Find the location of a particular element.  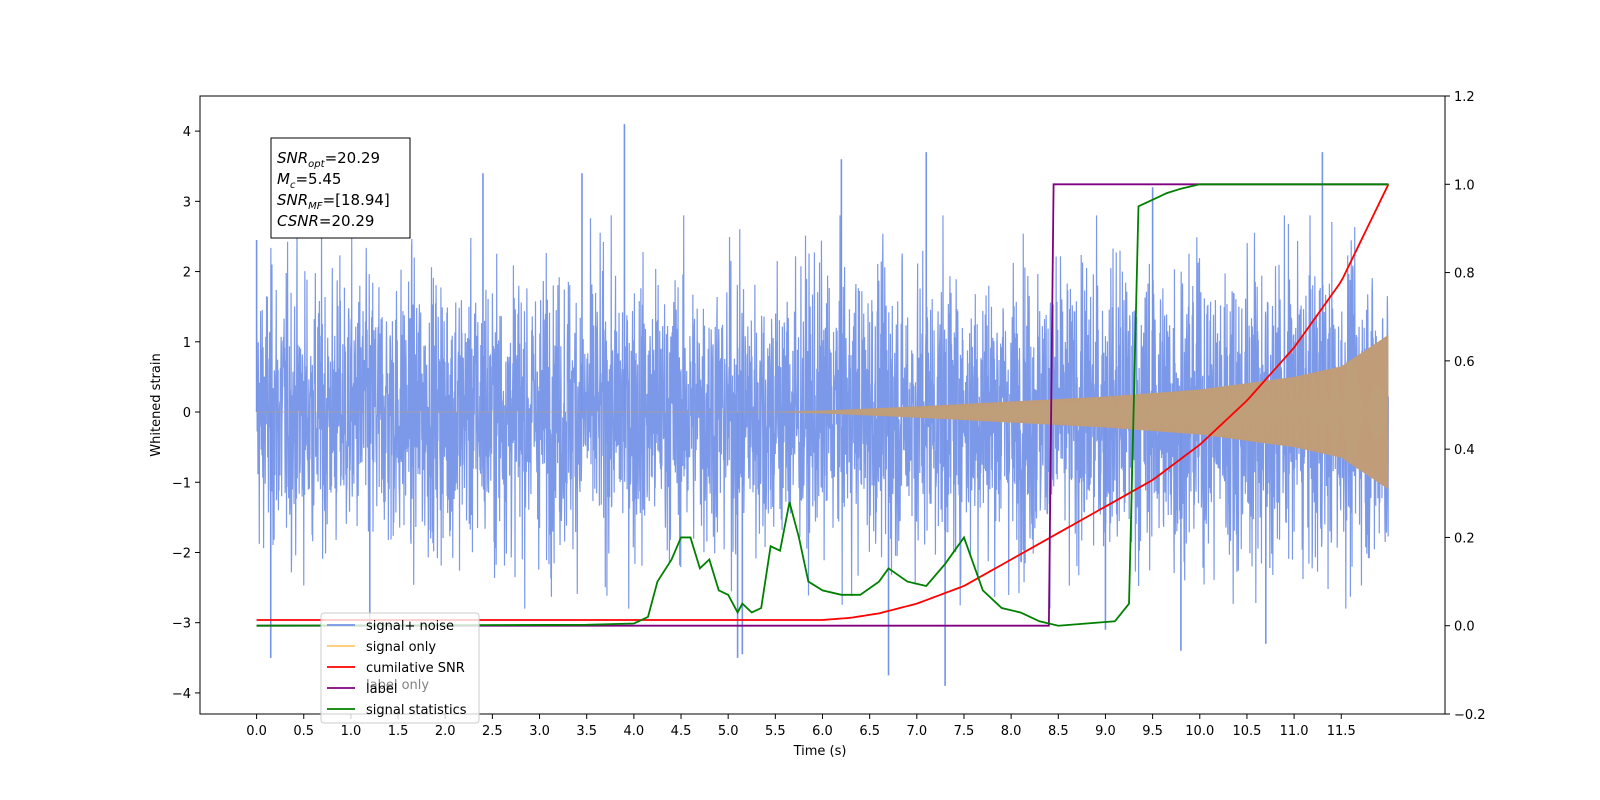

y2-tick-label: 1.2 is located at coordinates (1464, 97).